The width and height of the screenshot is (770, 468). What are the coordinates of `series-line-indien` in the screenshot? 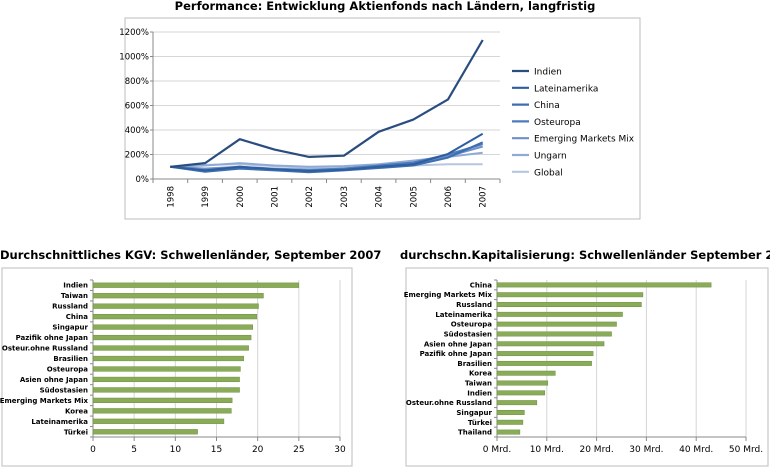 It's located at (327, 103).